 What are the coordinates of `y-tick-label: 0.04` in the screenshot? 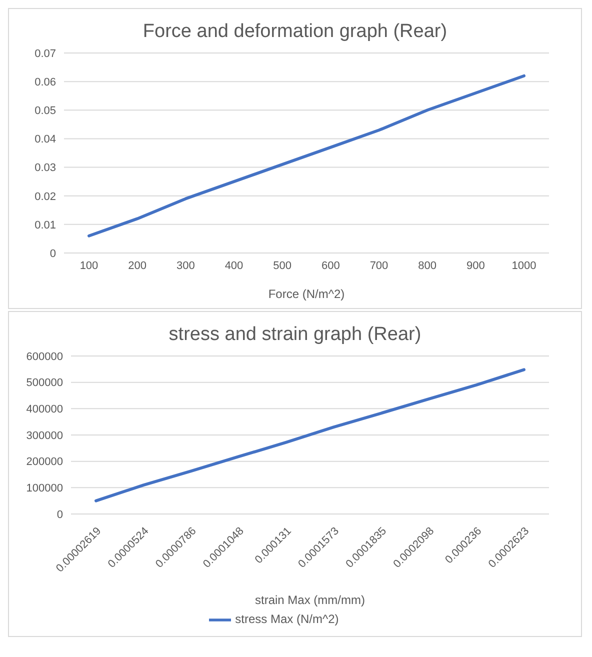 It's located at (45, 140).